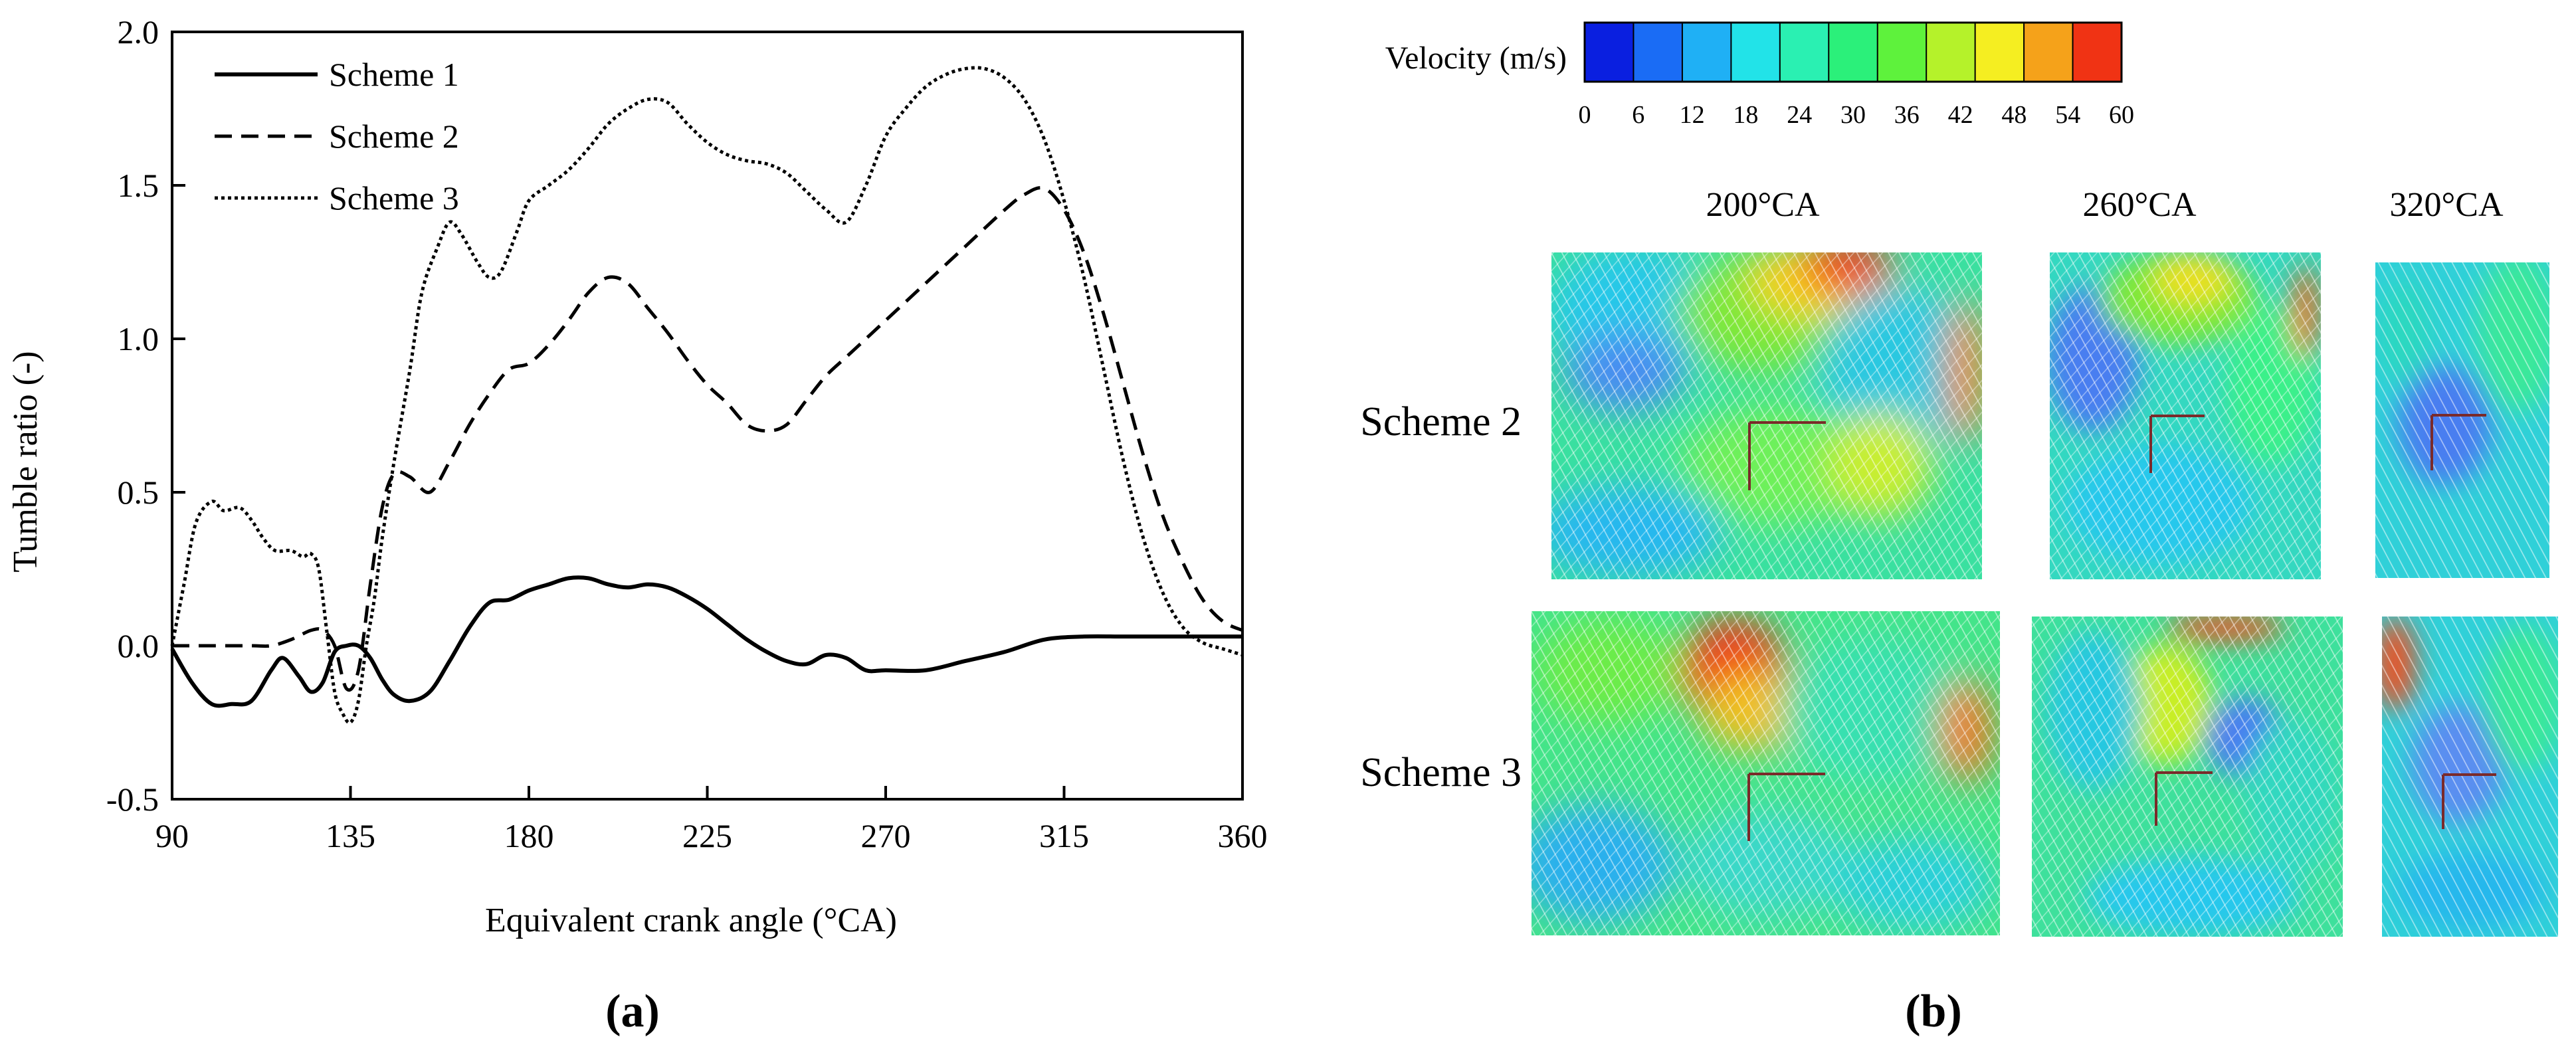 Image resolution: width=2576 pixels, height=1047 pixels. I want to click on colorbar-tick-label: 12, so click(1693, 115).